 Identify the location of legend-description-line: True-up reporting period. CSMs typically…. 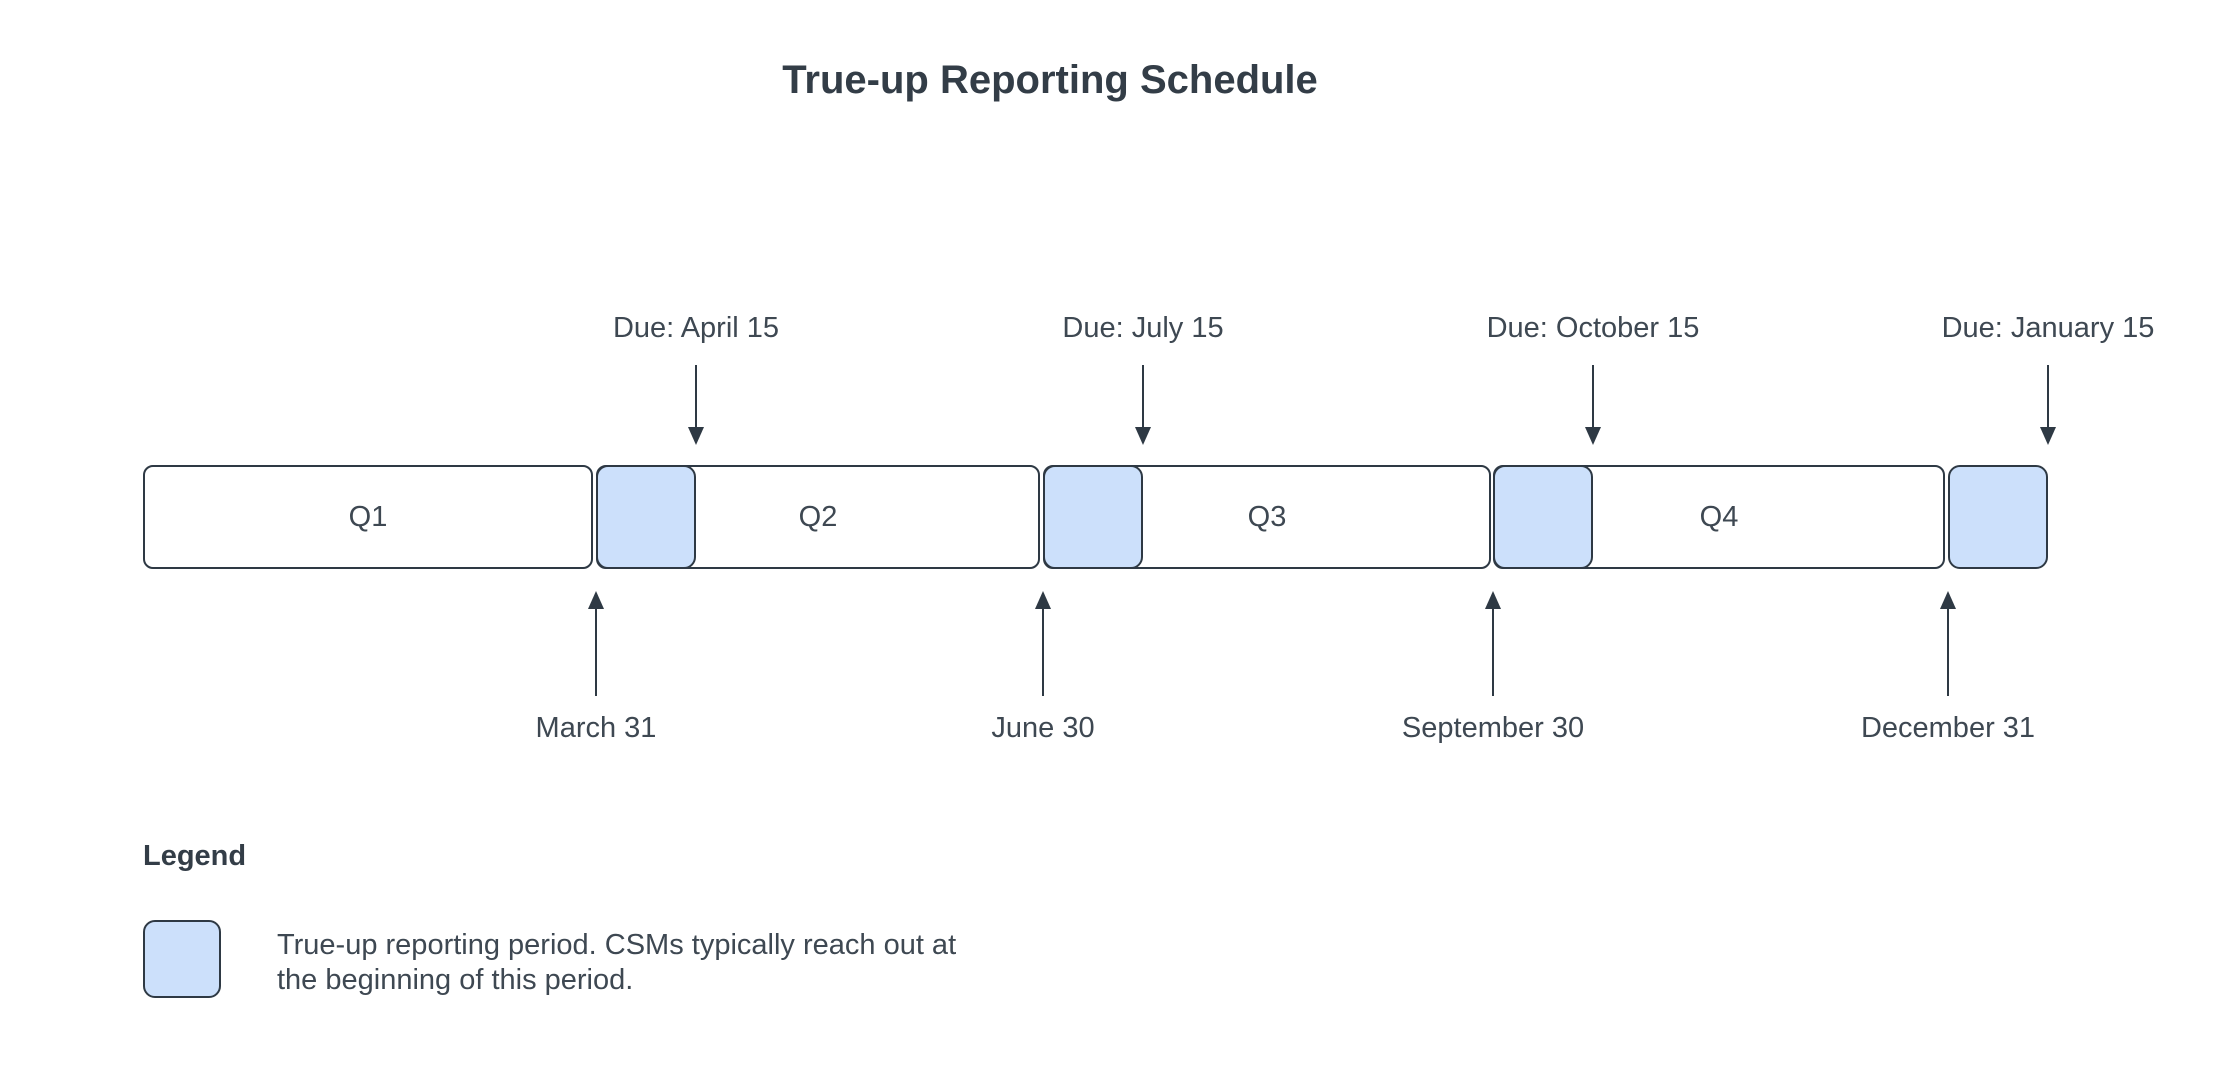
(617, 945).